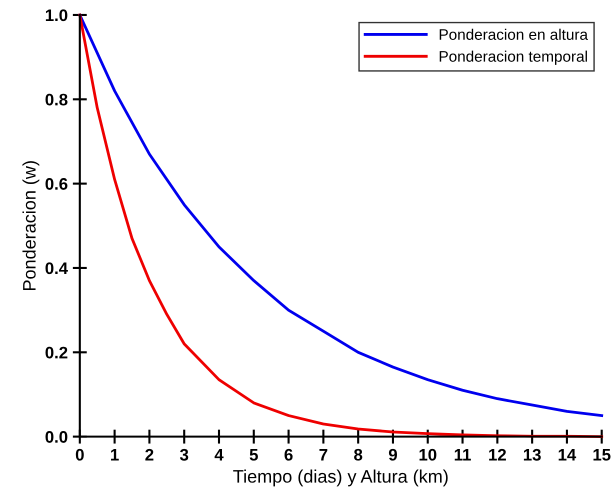  I want to click on x-tick-label: 10, so click(428, 454).